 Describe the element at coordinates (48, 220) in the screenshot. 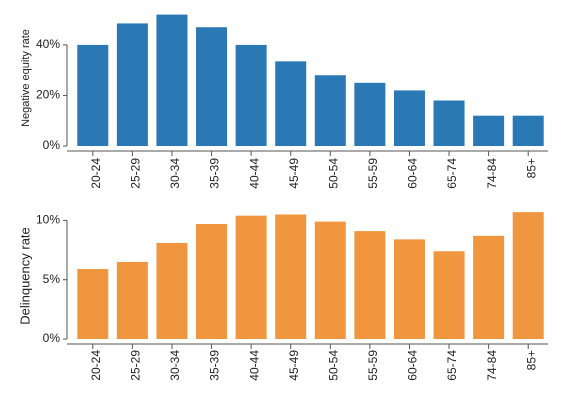

I see `y-tick-label: 10%` at that location.